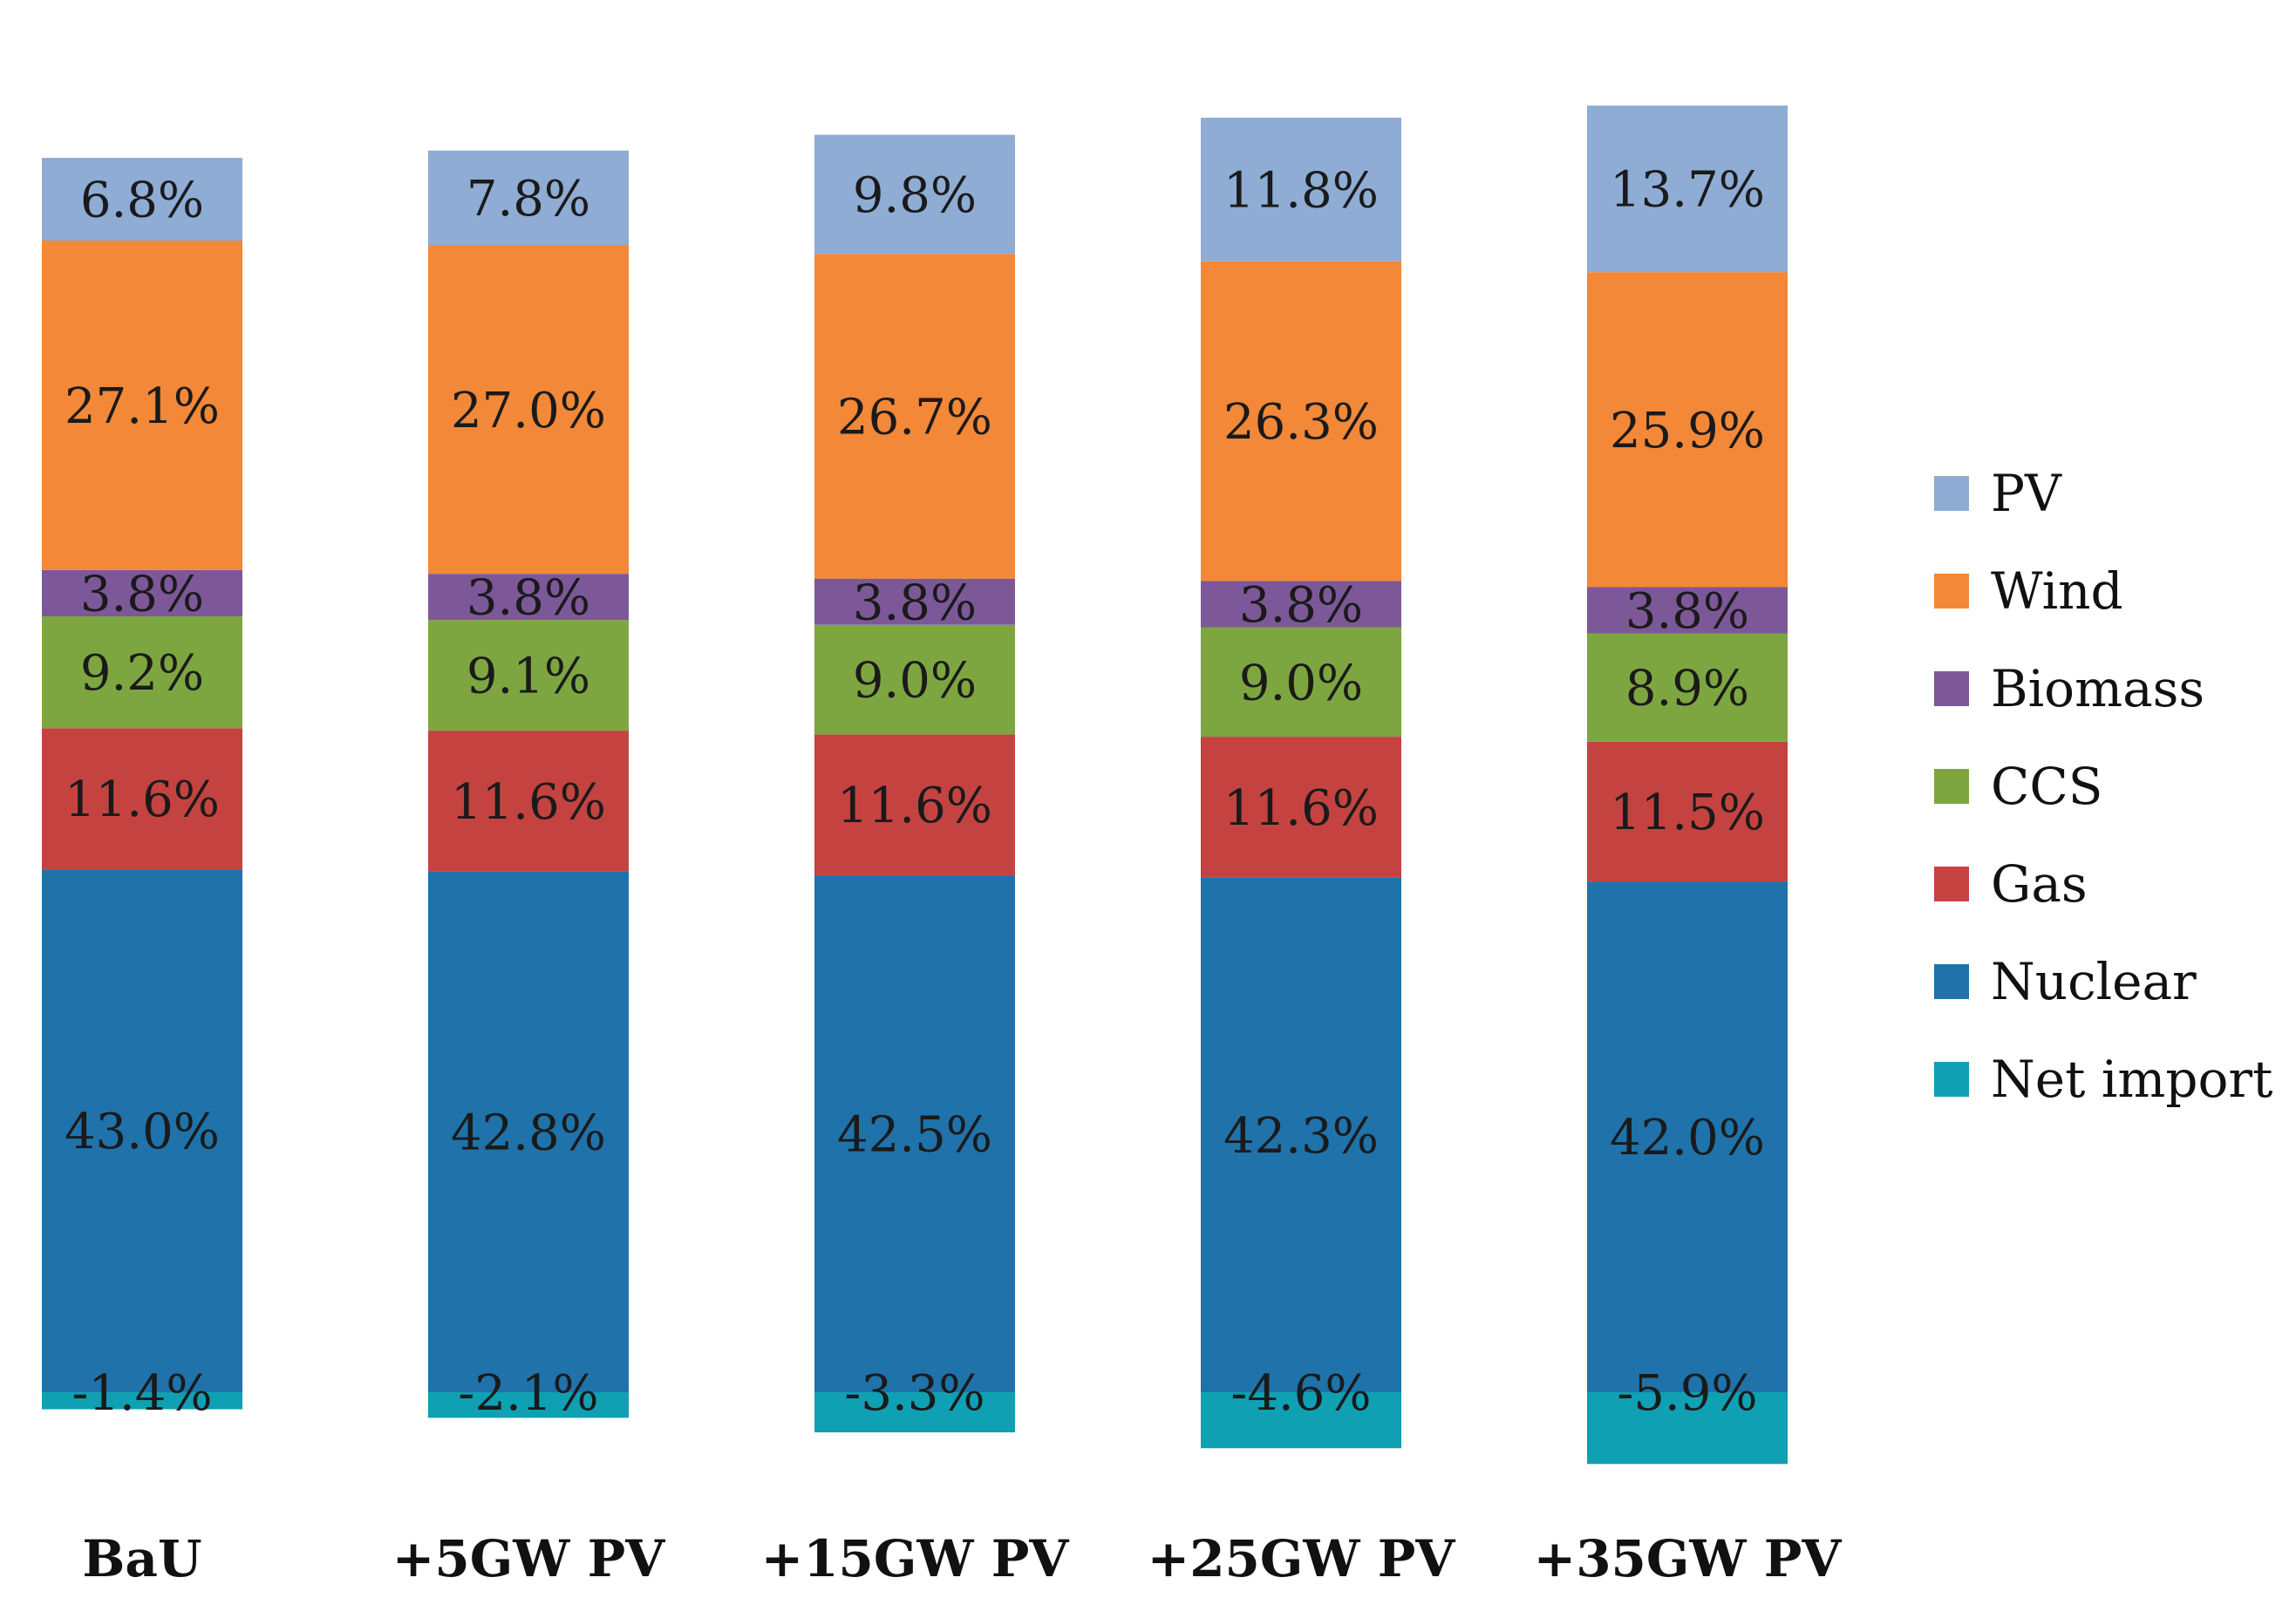  I want to click on legend-swatch-wind, so click(1951, 591).